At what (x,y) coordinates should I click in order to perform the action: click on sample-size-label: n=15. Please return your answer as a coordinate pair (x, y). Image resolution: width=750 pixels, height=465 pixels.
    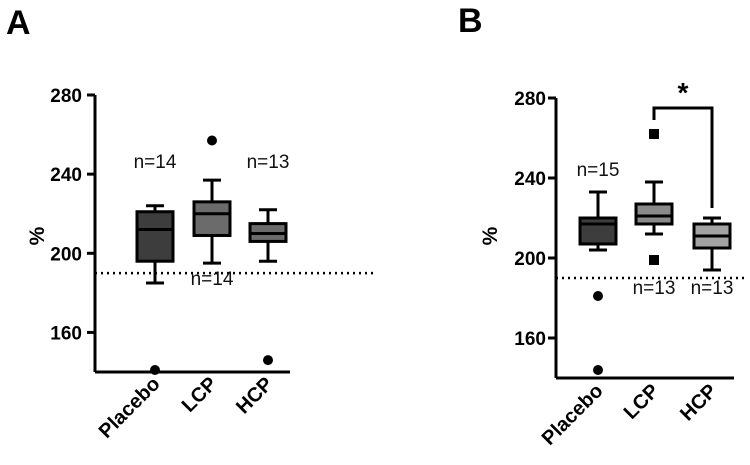
    Looking at the image, I should click on (598, 170).